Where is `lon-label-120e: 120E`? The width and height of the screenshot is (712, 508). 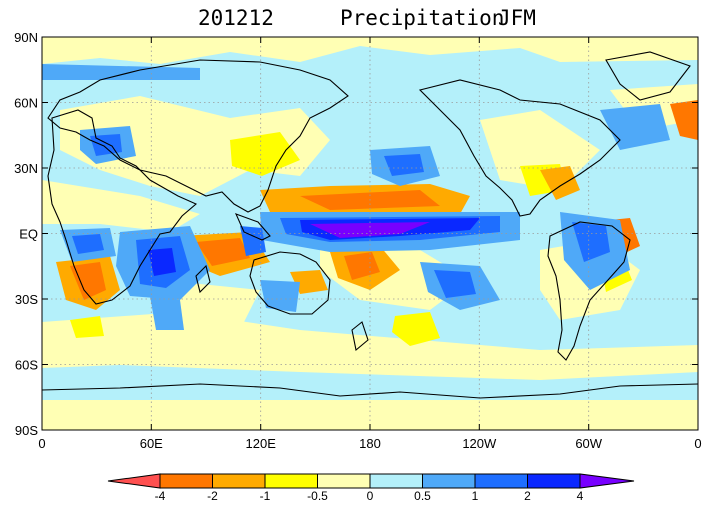
lon-label-120e: 120E is located at coordinates (261, 443).